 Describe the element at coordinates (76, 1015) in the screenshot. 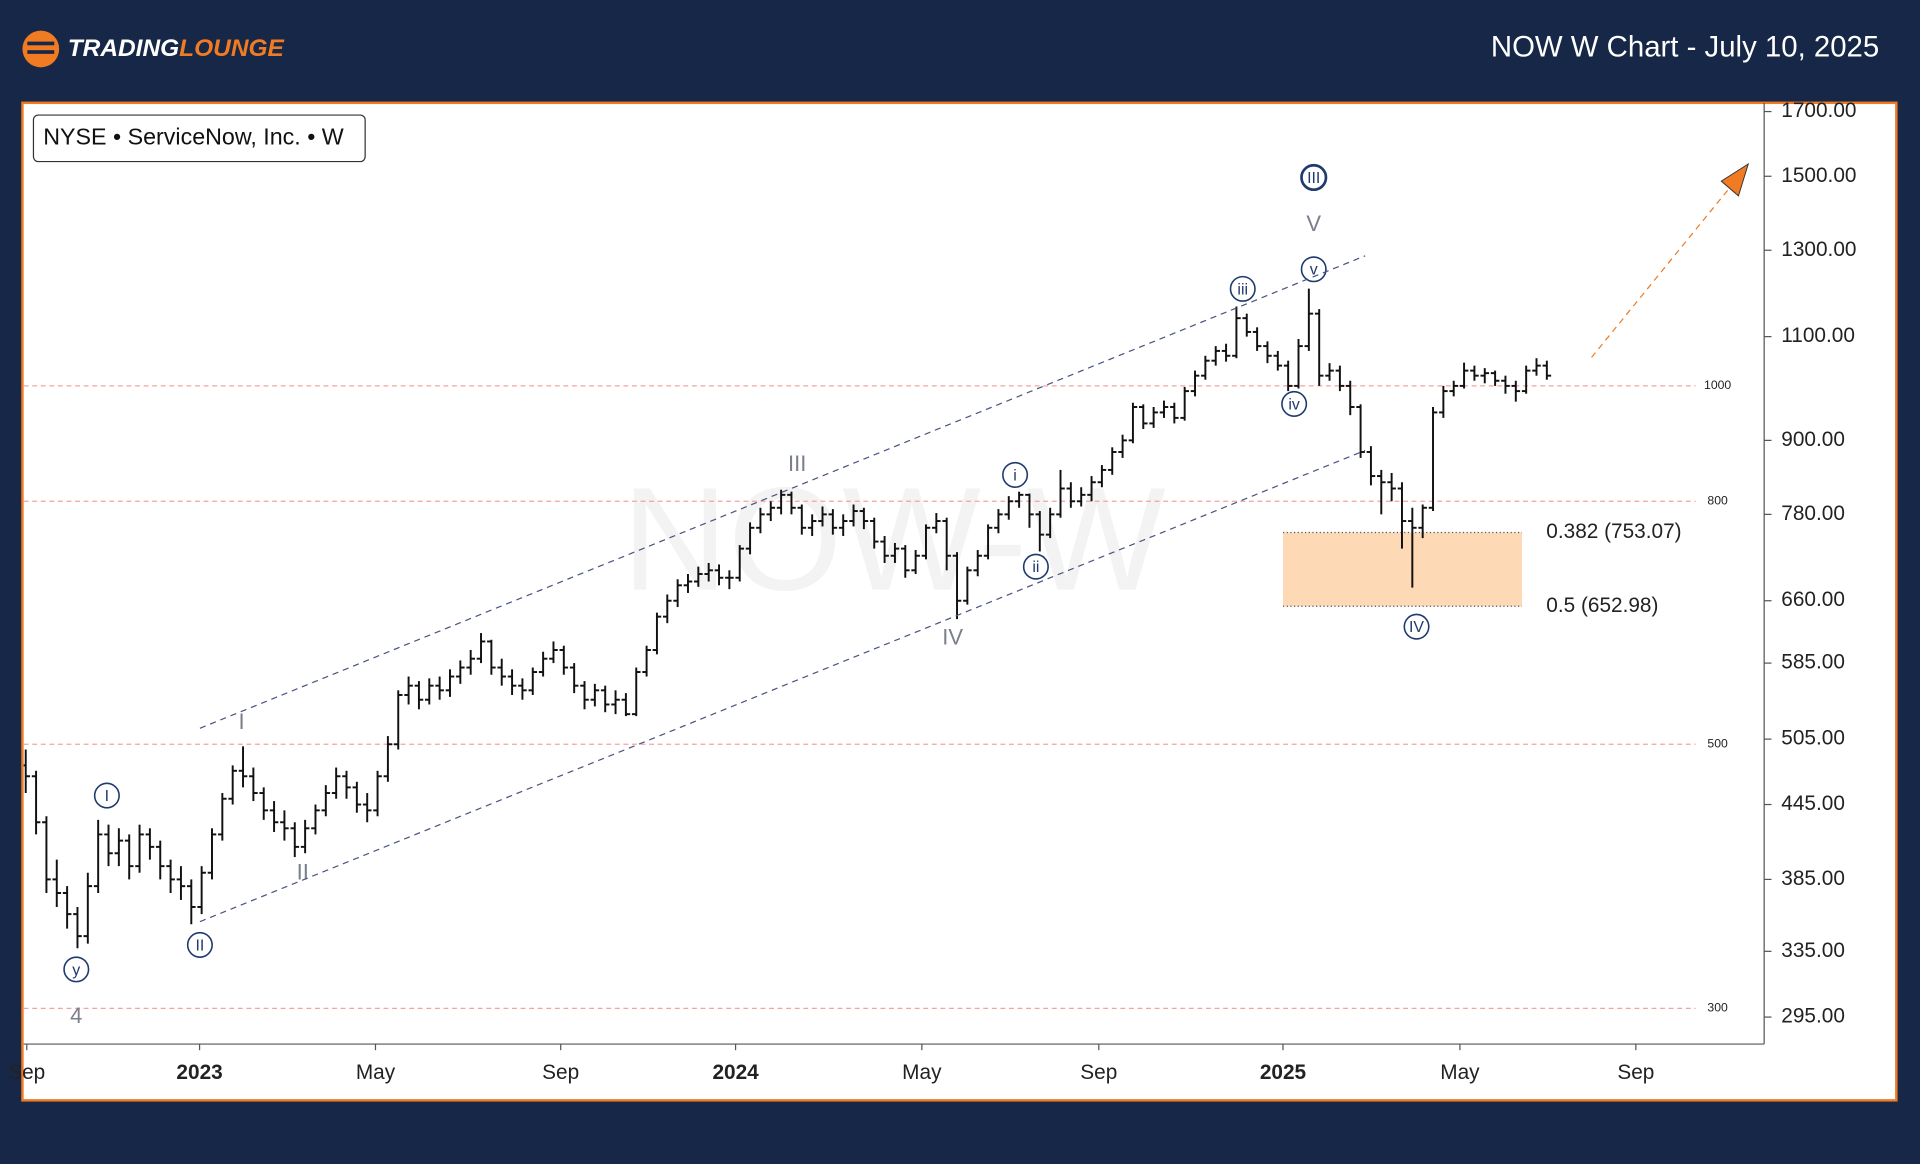

I see `wave-label: 4` at that location.